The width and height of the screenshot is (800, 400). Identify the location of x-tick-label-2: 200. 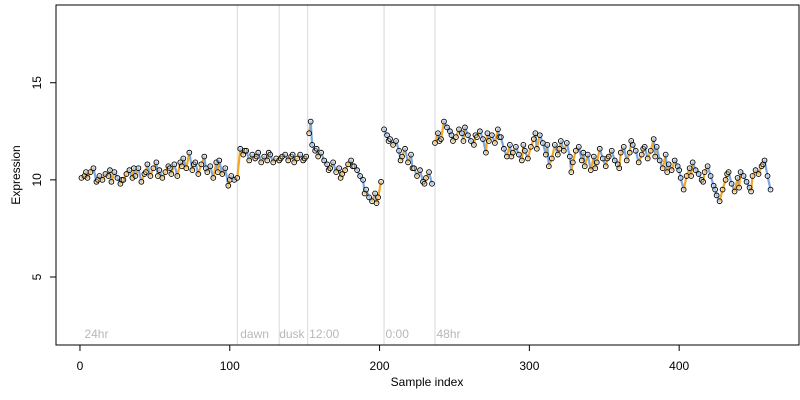
(380, 366).